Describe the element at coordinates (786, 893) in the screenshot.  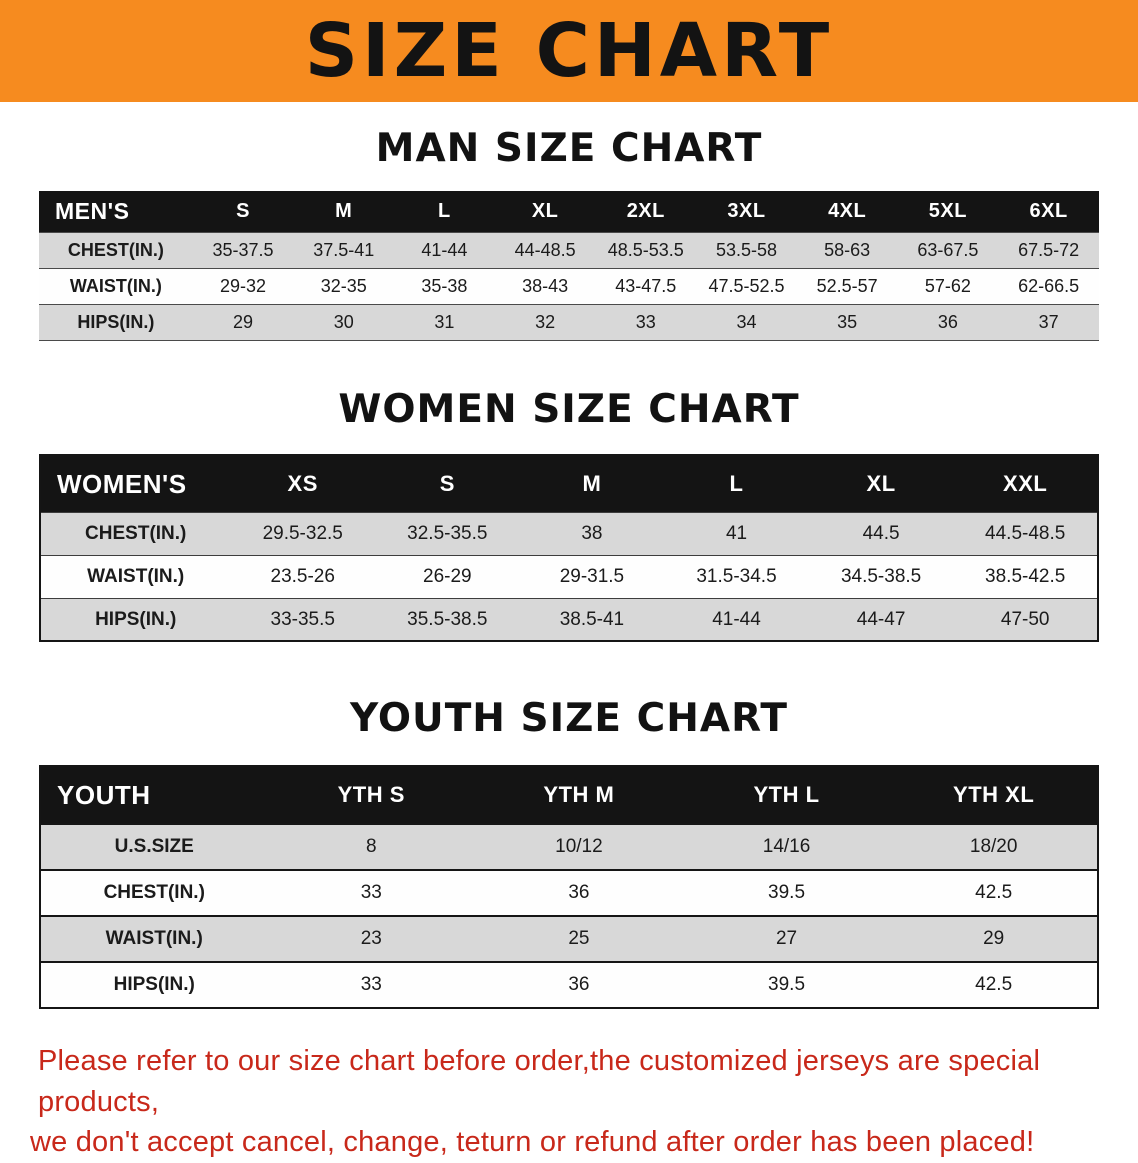
I see `value-cell: 39.5` at that location.